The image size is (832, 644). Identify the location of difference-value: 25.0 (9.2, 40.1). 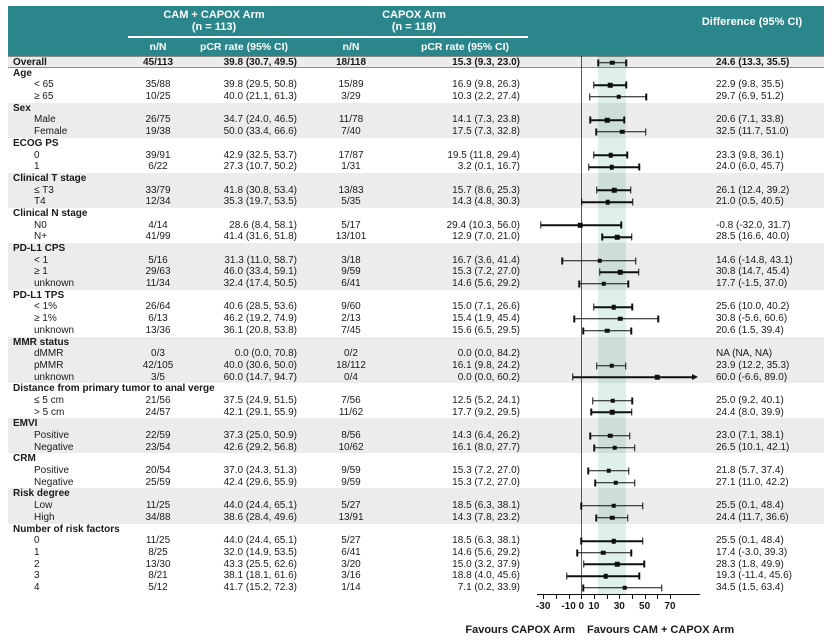
(750, 400).